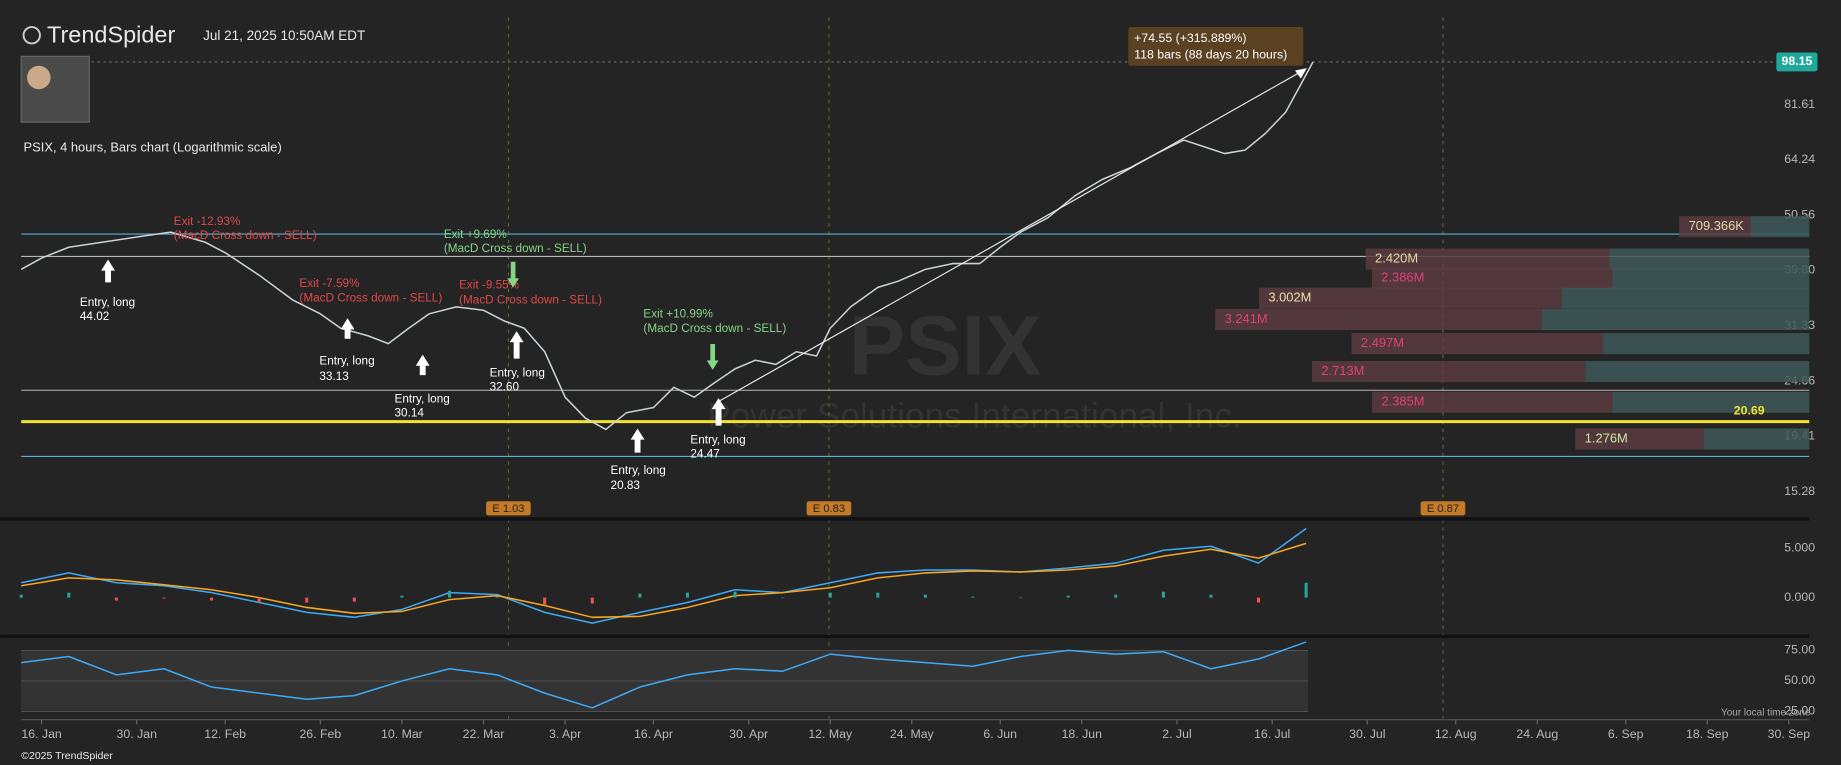  I want to click on logo-face, so click(39, 77).